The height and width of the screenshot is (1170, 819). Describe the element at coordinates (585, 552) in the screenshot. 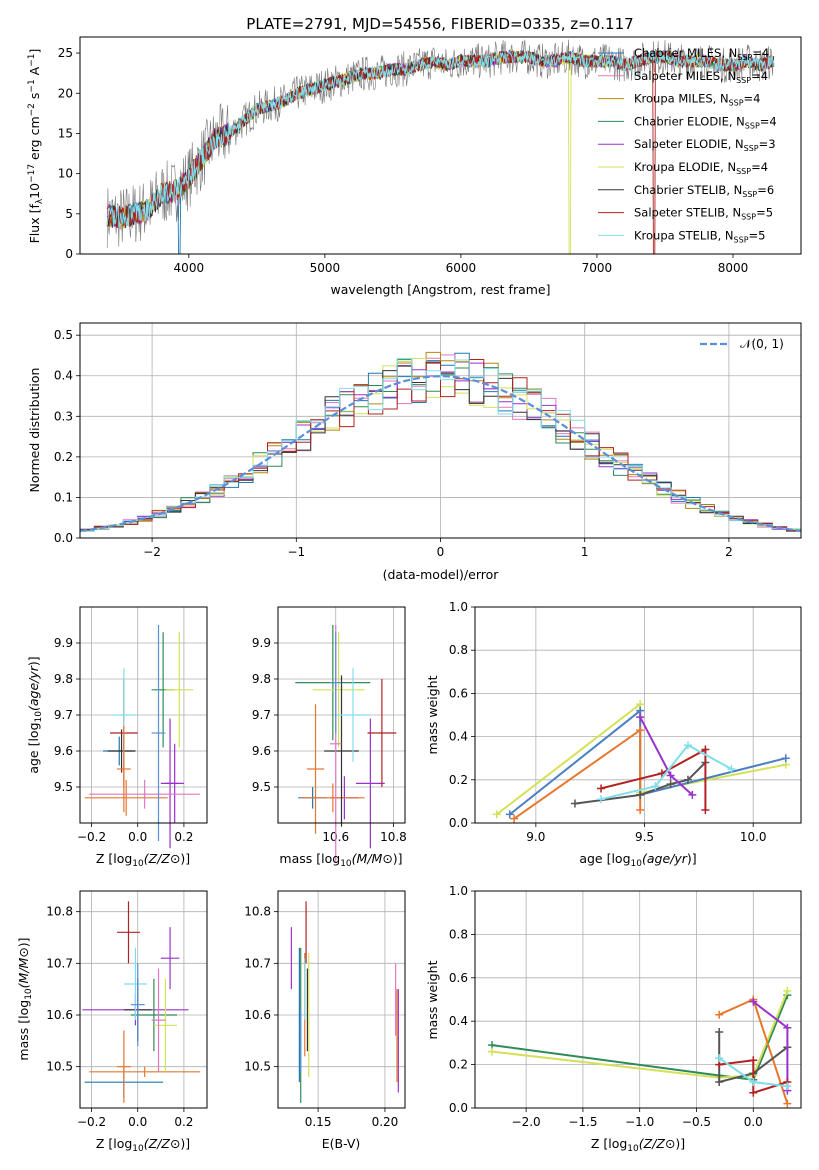

I see `x-tick-label: 1` at that location.